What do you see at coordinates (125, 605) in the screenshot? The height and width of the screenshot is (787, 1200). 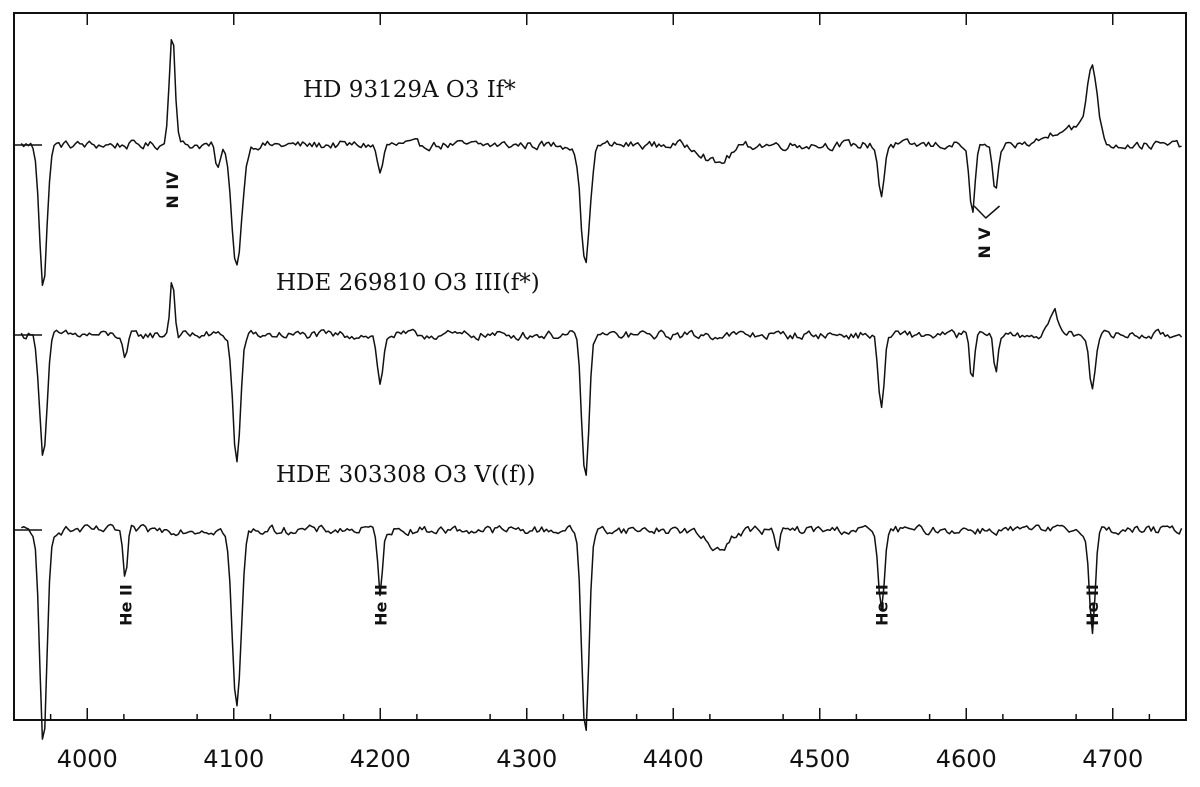 I see `annotation-he-ii-1: He II` at bounding box center [125, 605].